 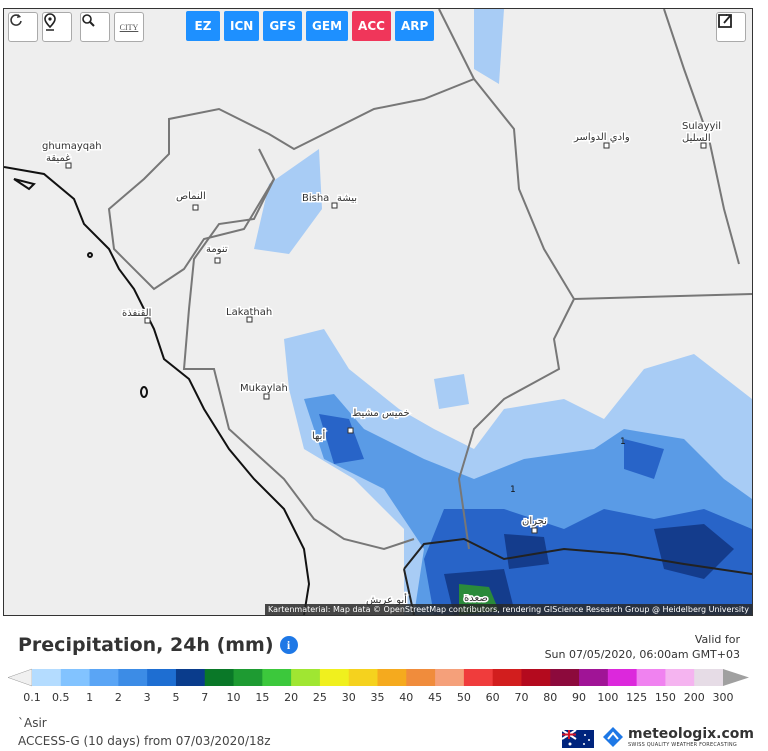 I want to click on city-button: CITY, so click(x=129, y=27).